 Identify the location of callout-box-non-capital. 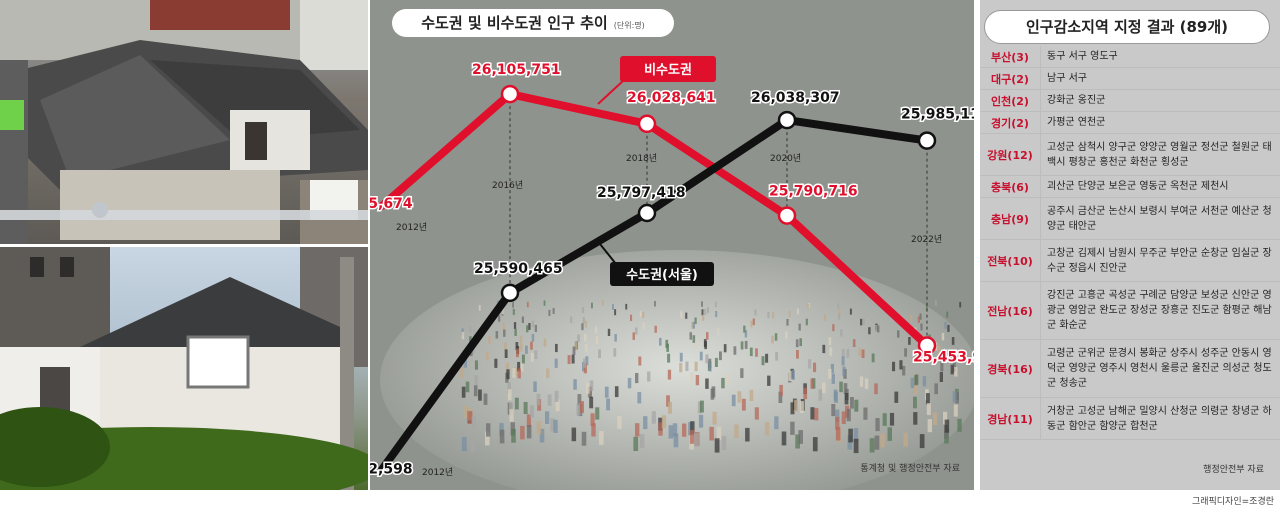
(668, 69).